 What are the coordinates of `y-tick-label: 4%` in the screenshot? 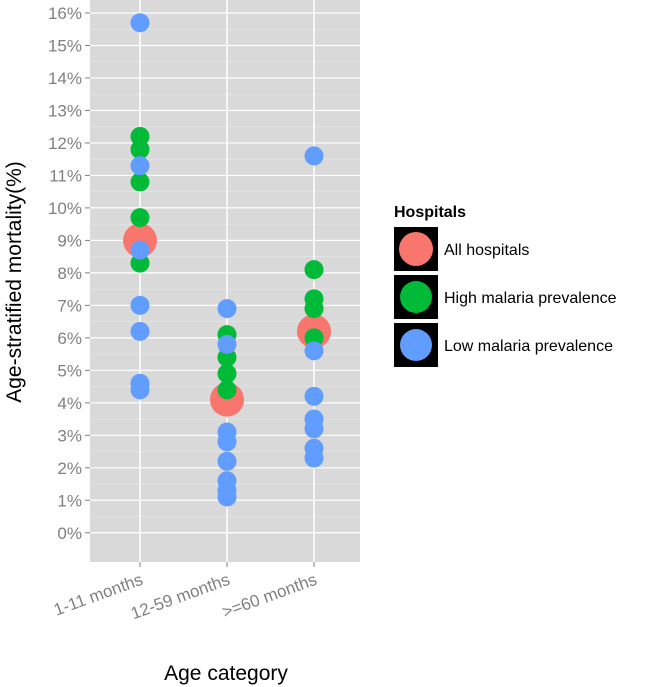 It's located at (69, 403).